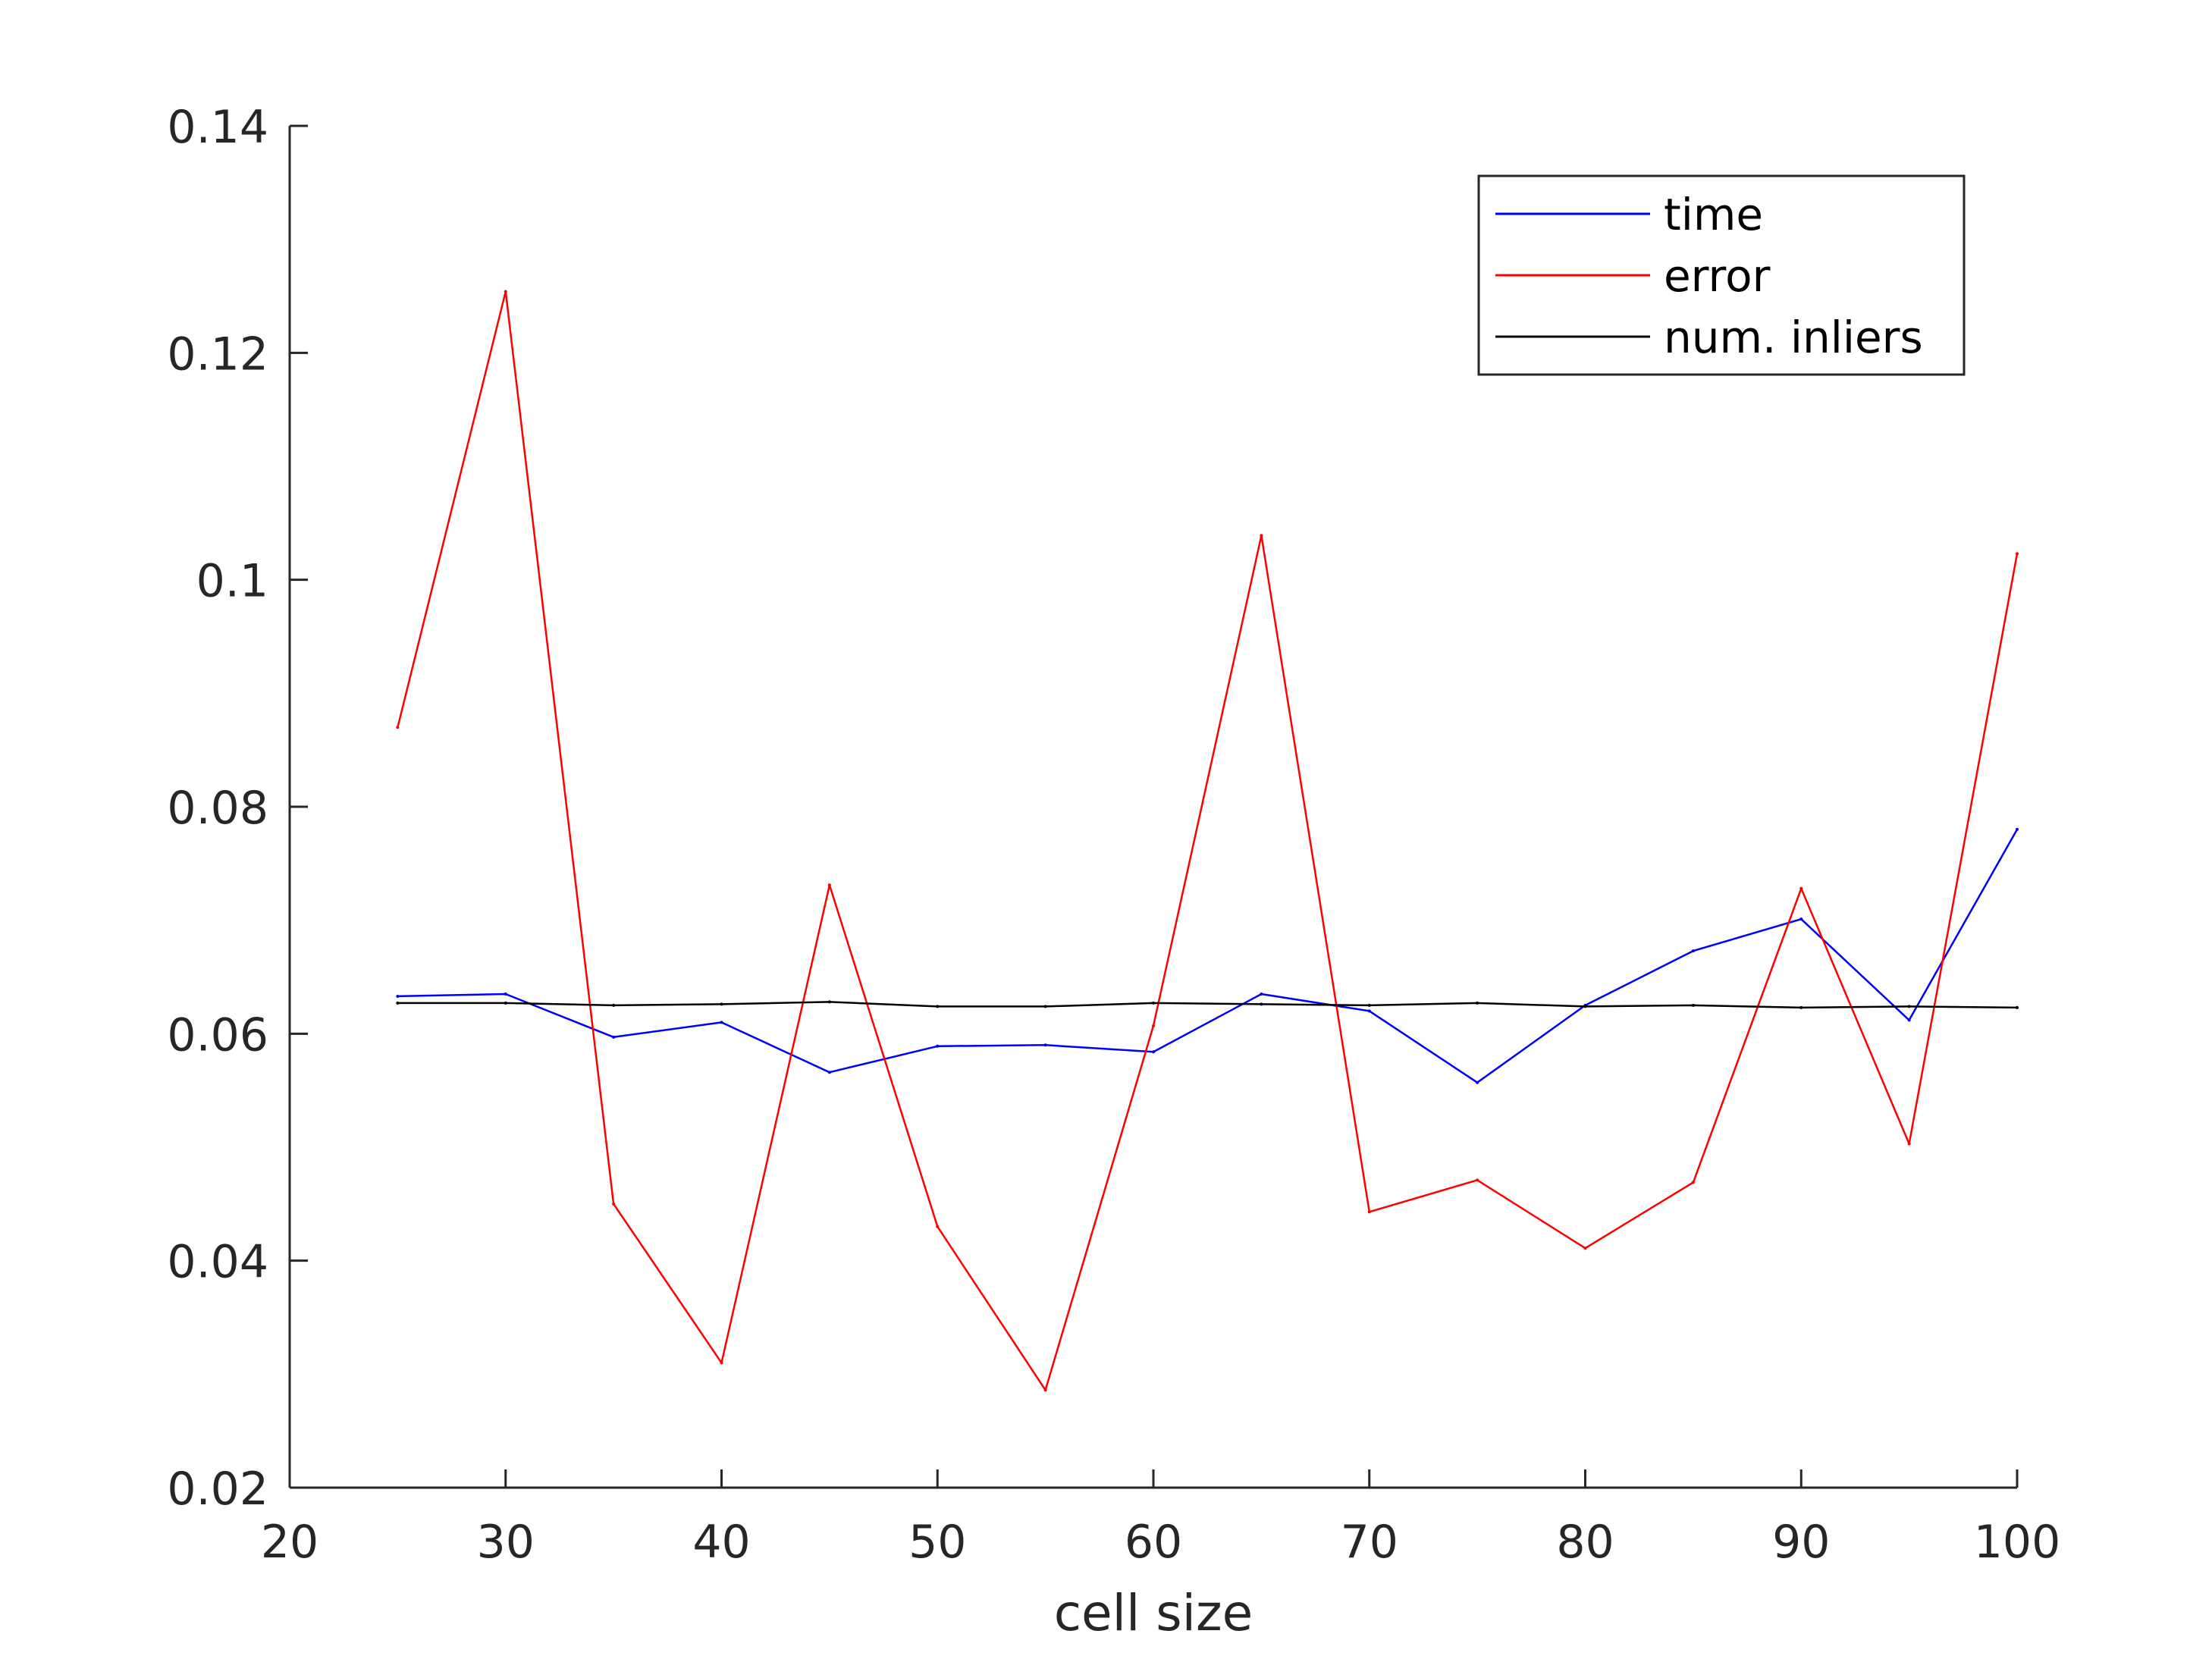 The width and height of the screenshot is (2212, 1659). What do you see at coordinates (217, 1035) in the screenshot?
I see `y-tick-label: 0.06` at bounding box center [217, 1035].